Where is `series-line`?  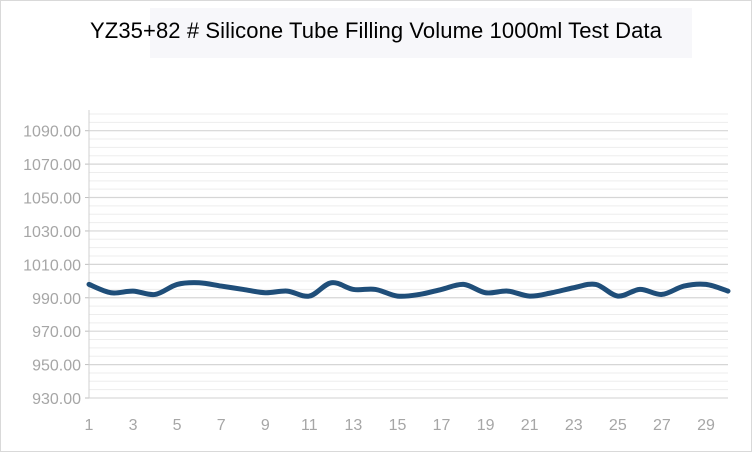 series-line is located at coordinates (408, 289).